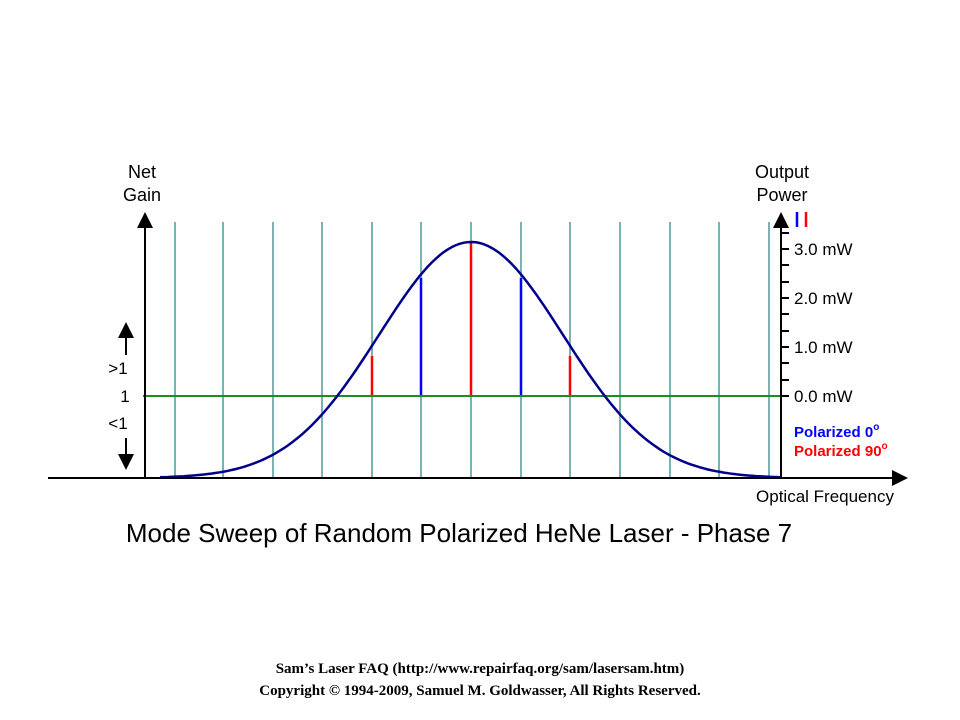 The image size is (960, 720). What do you see at coordinates (142, 195) in the screenshot?
I see `left-axis-label-line2: Gain` at bounding box center [142, 195].